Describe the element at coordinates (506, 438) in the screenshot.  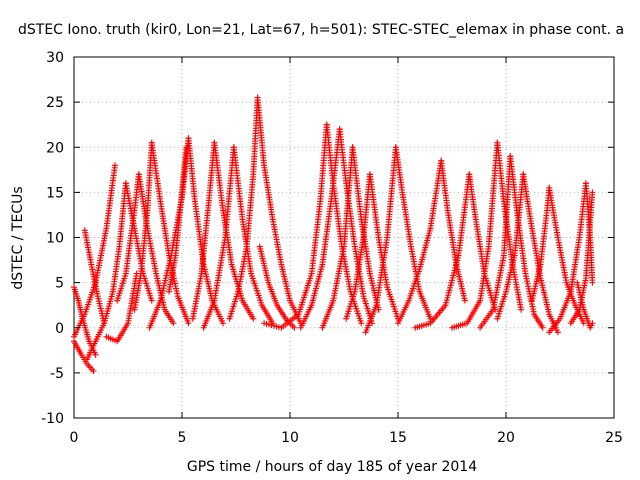
I see `x-tick-label: 20` at that location.